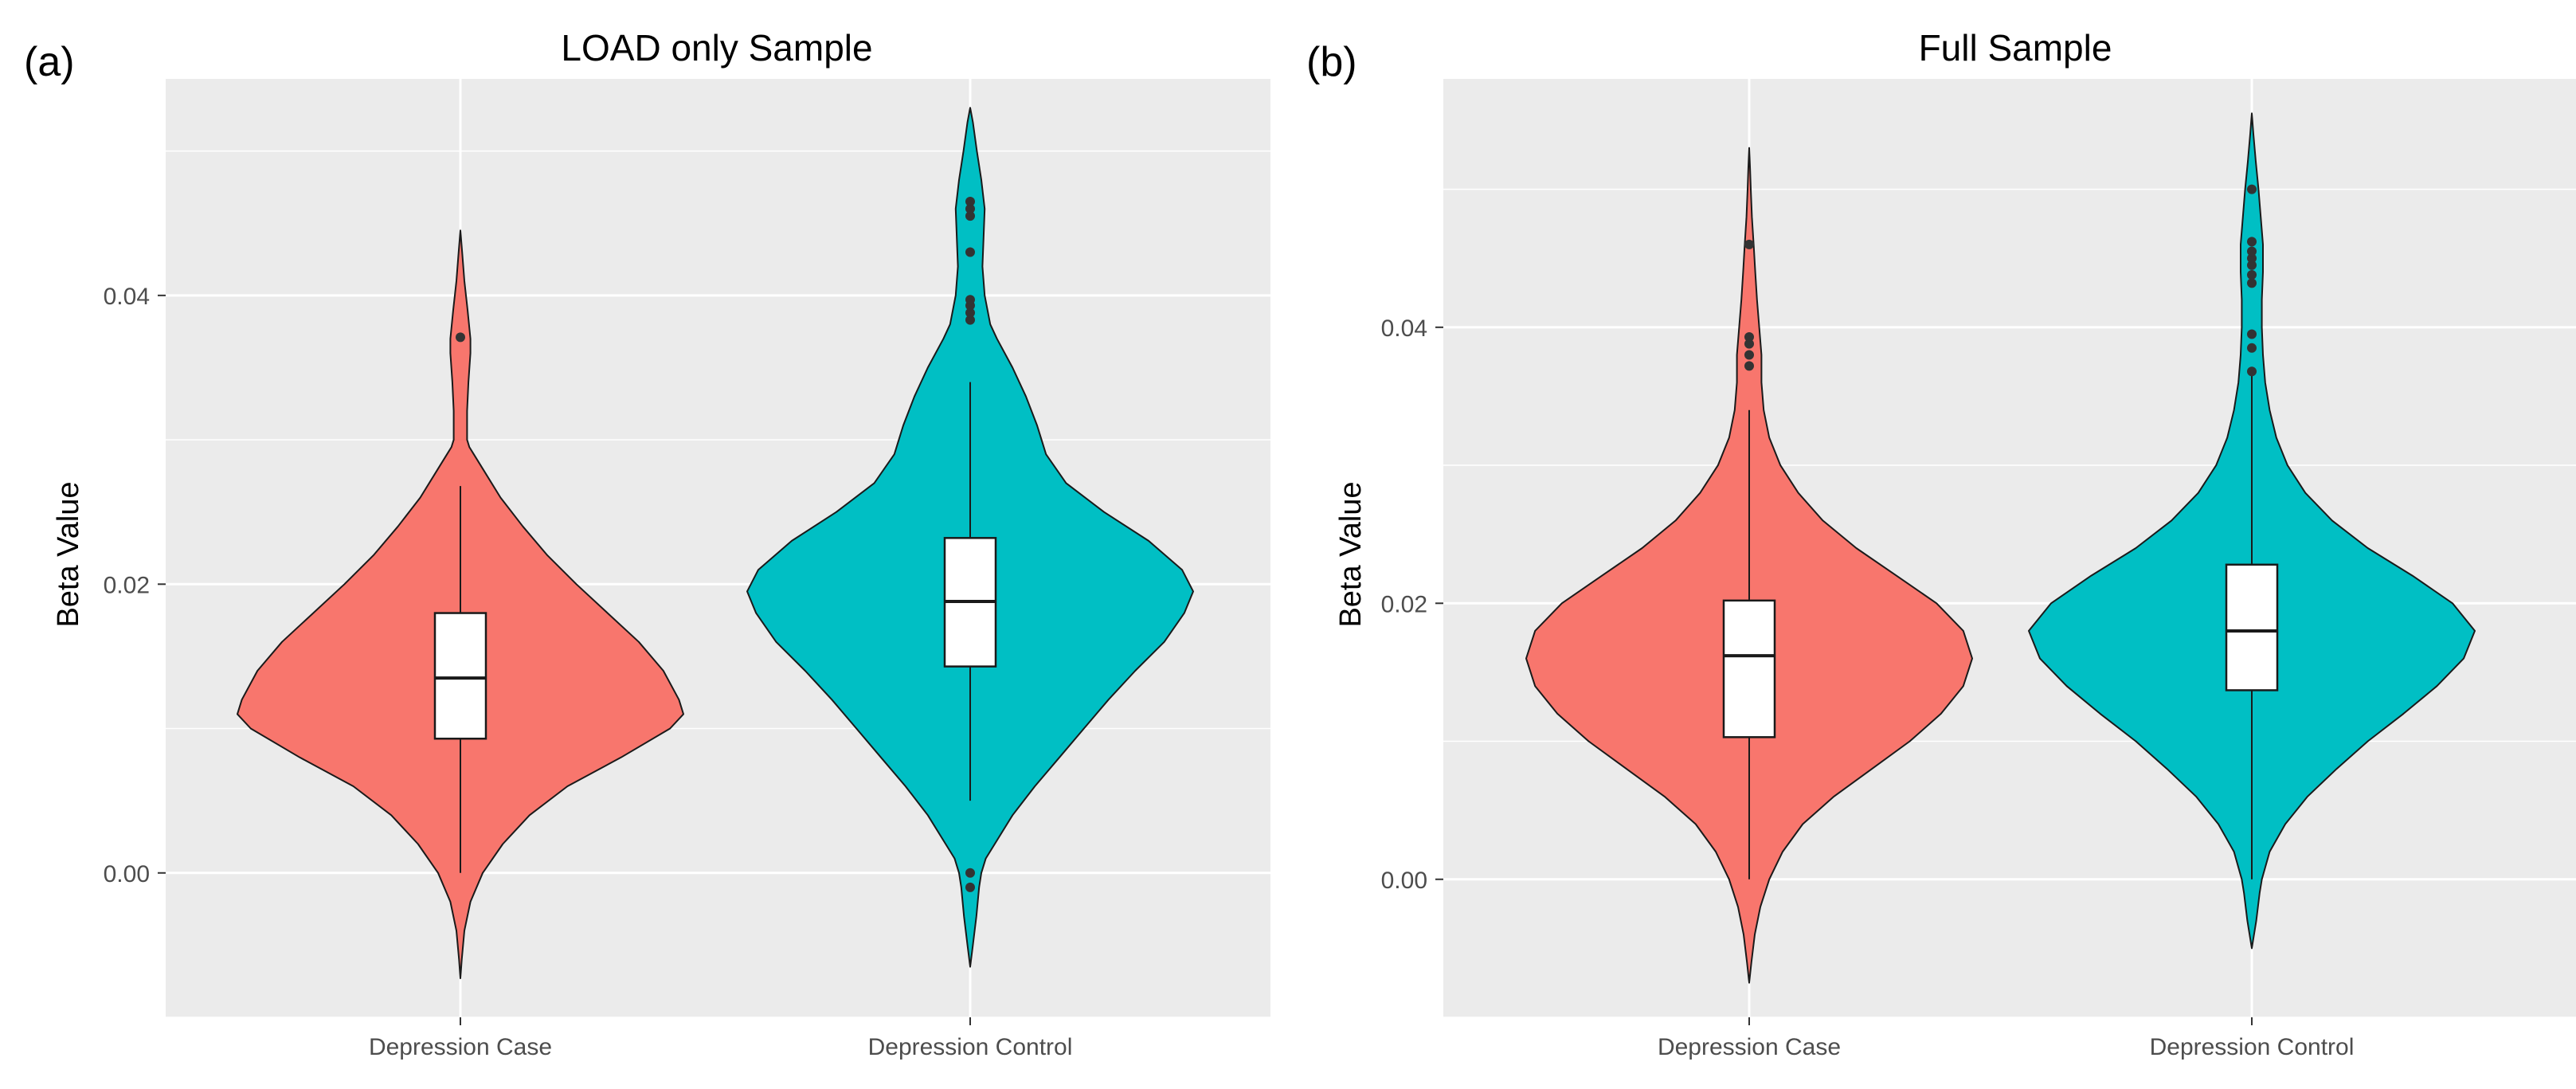 The image size is (2576, 1089). What do you see at coordinates (49, 62) in the screenshot?
I see `panel-a-label: (a)` at bounding box center [49, 62].